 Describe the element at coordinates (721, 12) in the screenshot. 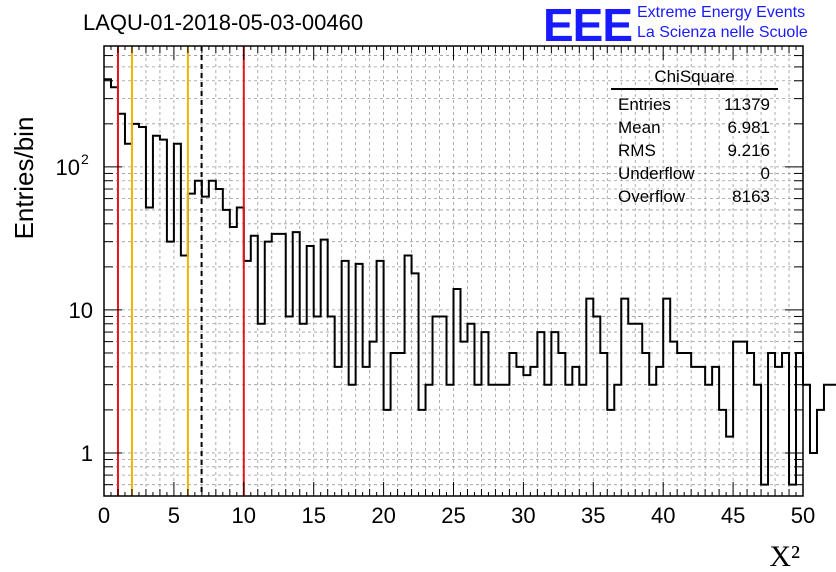

I see `logo-caption-line1: Extreme Energy Events` at that location.